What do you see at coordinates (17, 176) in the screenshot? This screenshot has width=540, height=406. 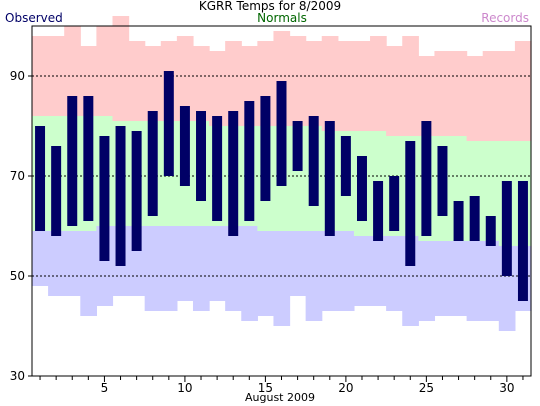 I see `y-tick-label: 70` at bounding box center [17, 176].